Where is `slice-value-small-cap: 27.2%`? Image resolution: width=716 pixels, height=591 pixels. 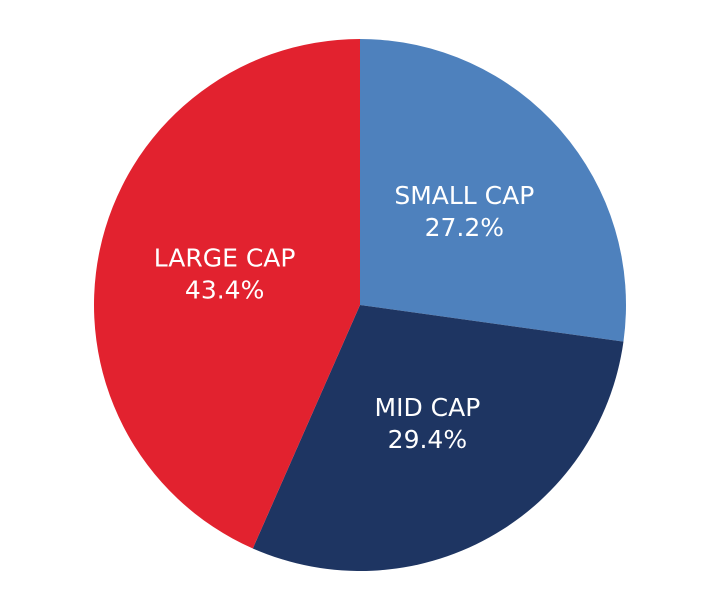
slice-value-small-cap: 27.2% is located at coordinates (464, 227).